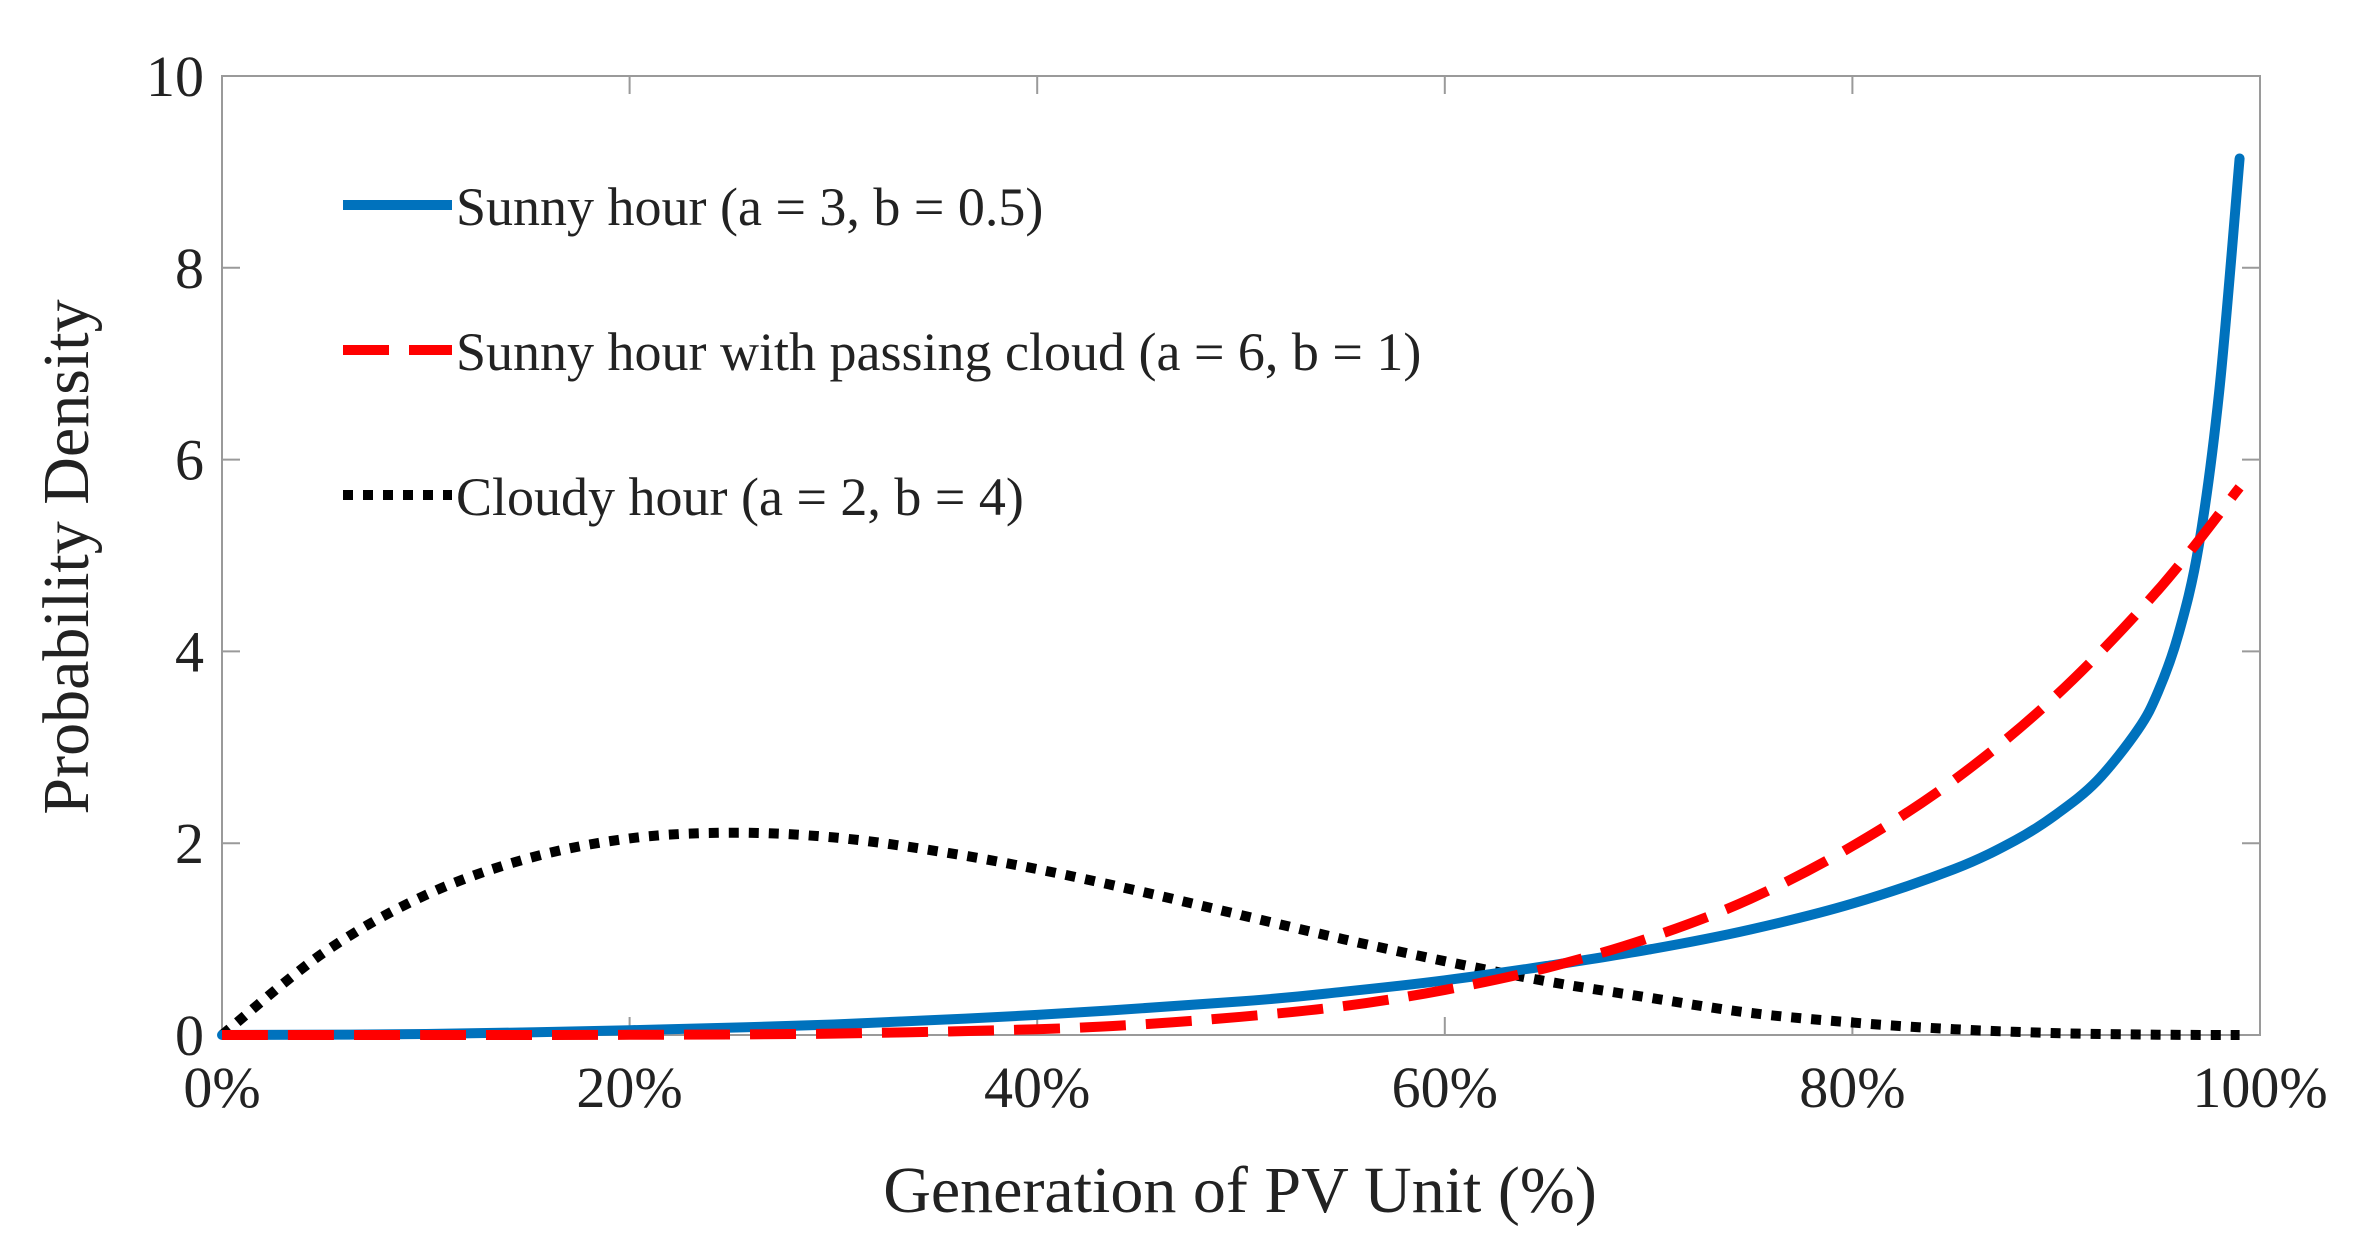 The width and height of the screenshot is (2366, 1257). What do you see at coordinates (189, 460) in the screenshot?
I see `y-tick-label: 6` at bounding box center [189, 460].